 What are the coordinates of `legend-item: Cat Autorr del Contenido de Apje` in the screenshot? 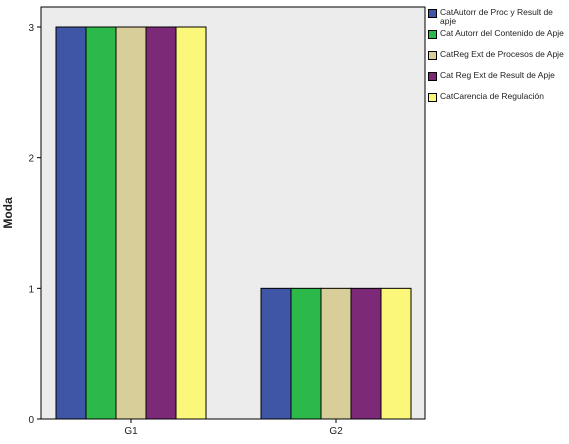 It's located at (498, 38).